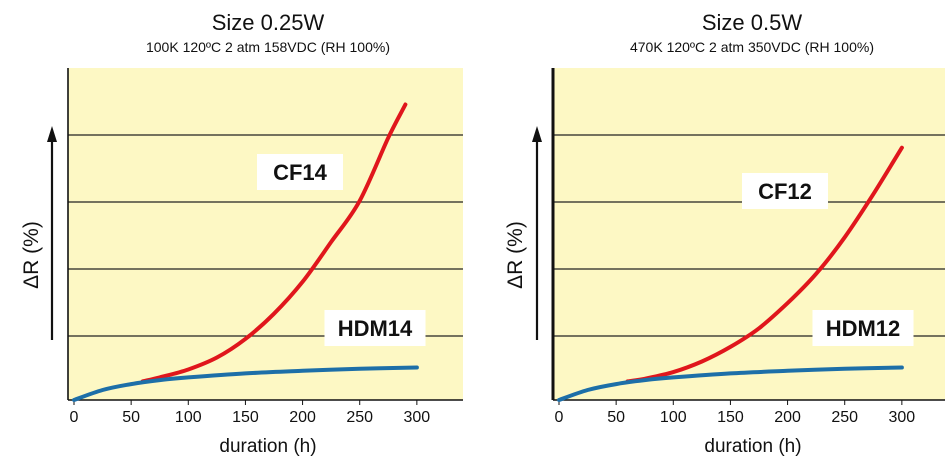  What do you see at coordinates (752, 47) in the screenshot?
I see `chart-subtitle: 470K 120ºC 2 atm 350VDC (RH 100%)` at bounding box center [752, 47].